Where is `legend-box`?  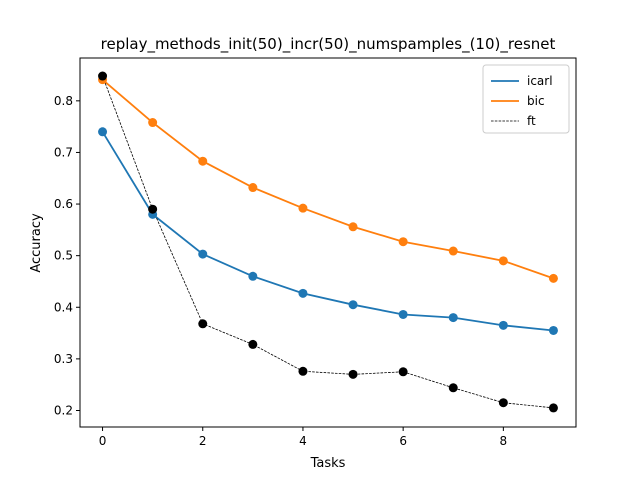 legend-box is located at coordinates (526, 99).